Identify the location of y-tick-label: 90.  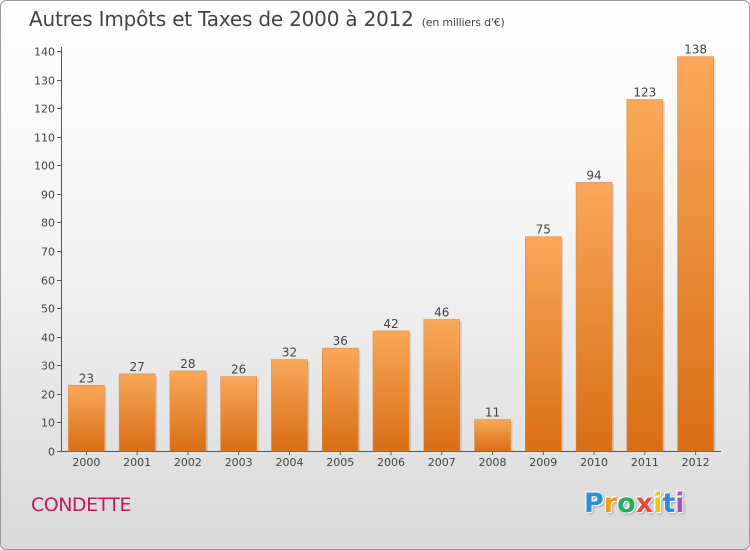
(48, 195).